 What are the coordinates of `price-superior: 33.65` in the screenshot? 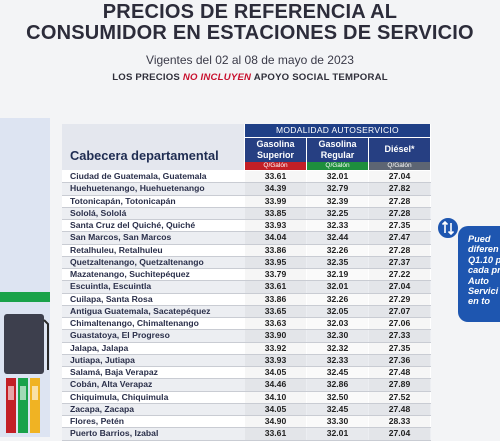 It's located at (275, 310).